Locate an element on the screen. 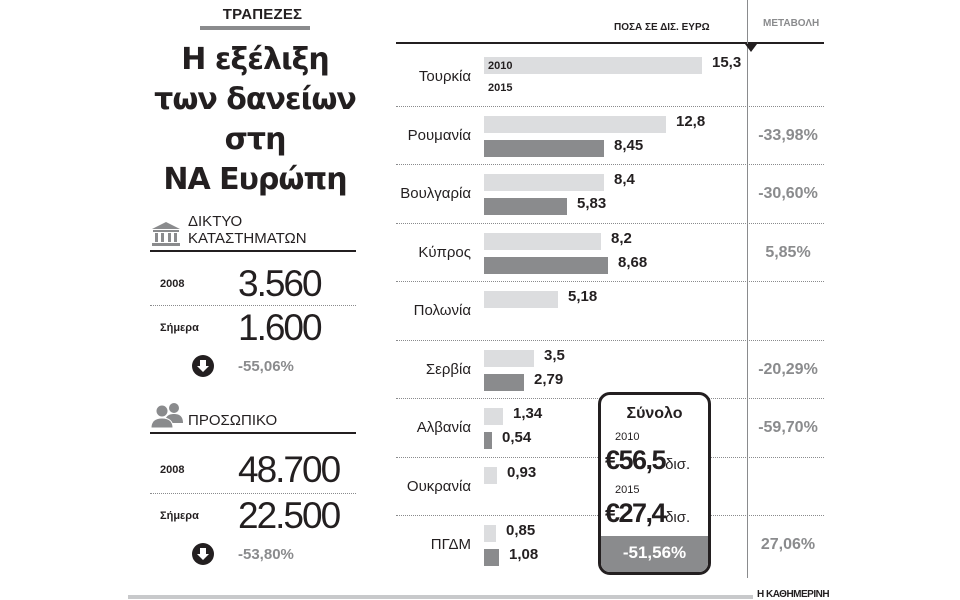 Image resolution: width=960 pixels, height=600 pixels. change-percent: -20,29% is located at coordinates (788, 369).